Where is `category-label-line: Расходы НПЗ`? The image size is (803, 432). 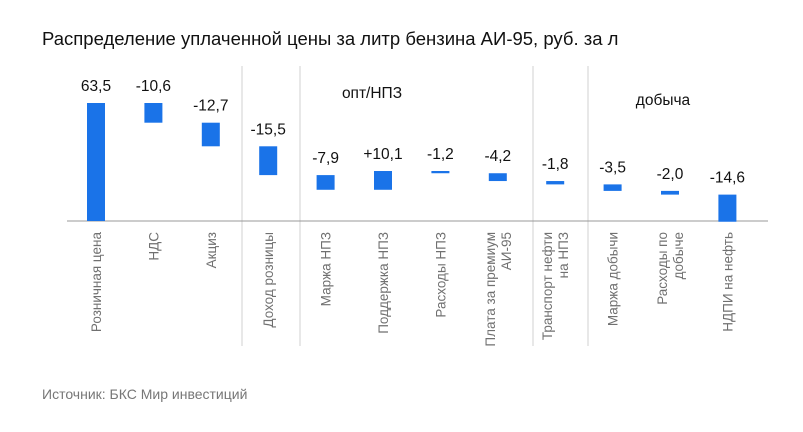
category-label-line: Расходы НПЗ is located at coordinates (440, 275).